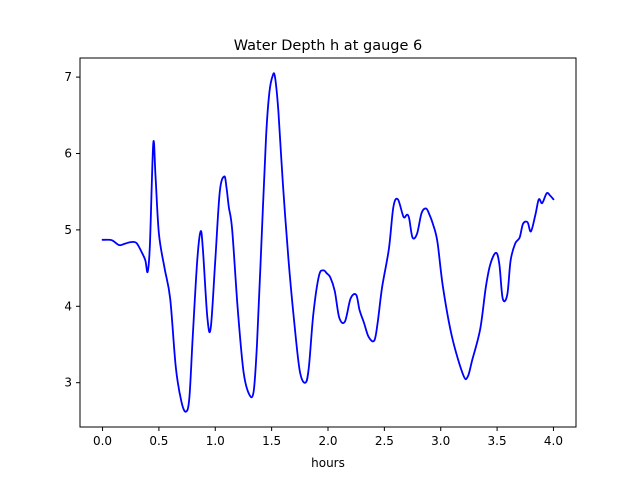 The image size is (640, 480). I want to click on y-tick-label: 3, so click(68, 383).